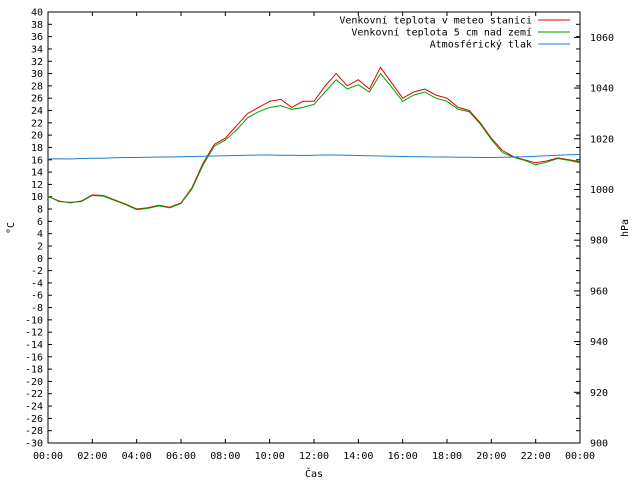  I want to click on y-tick-label: -22, so click(34, 394).